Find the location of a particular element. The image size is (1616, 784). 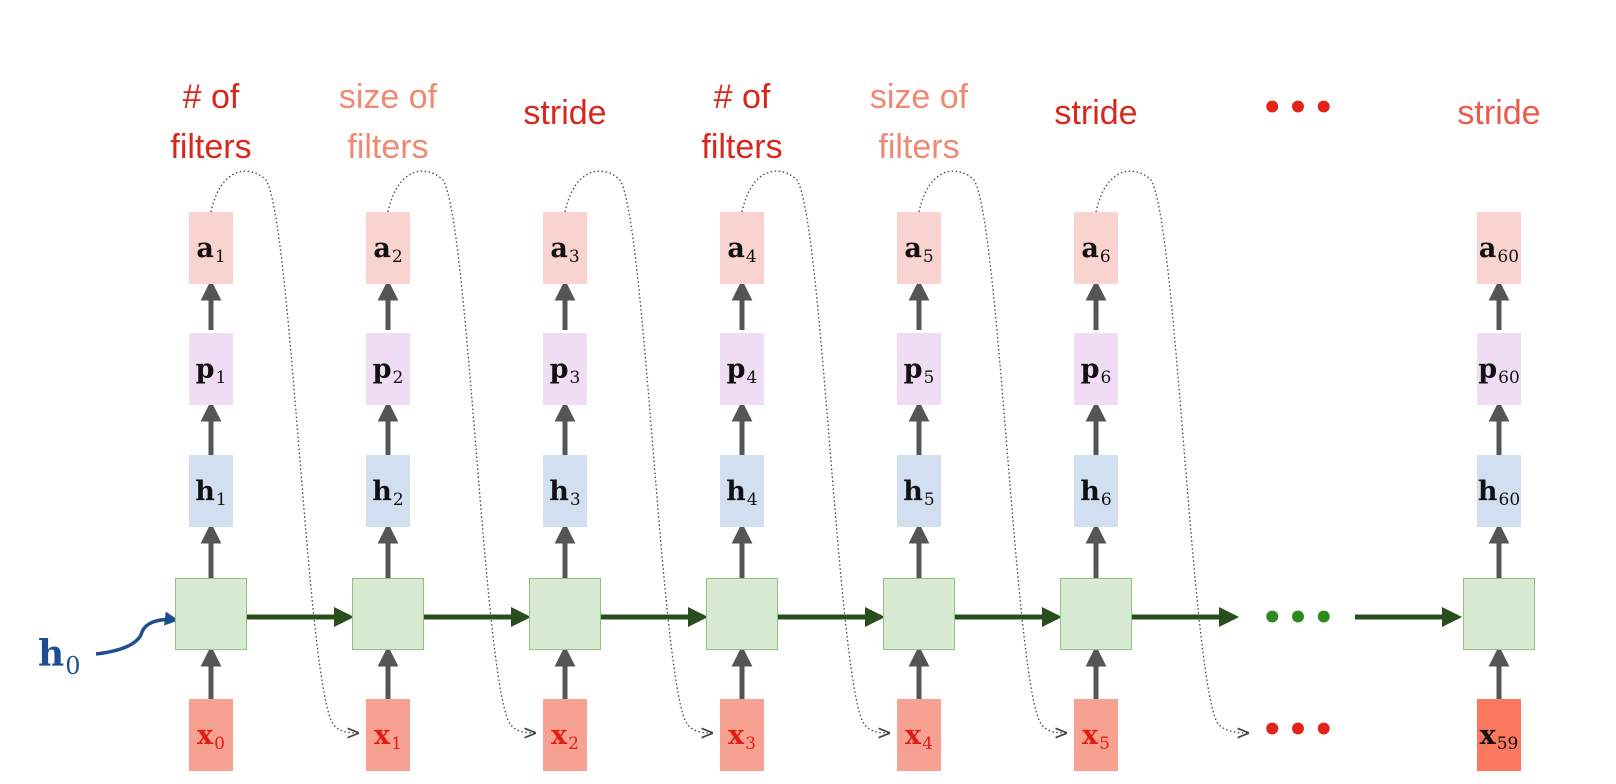

input-box-7: x 59 is located at coordinates (1499, 735).